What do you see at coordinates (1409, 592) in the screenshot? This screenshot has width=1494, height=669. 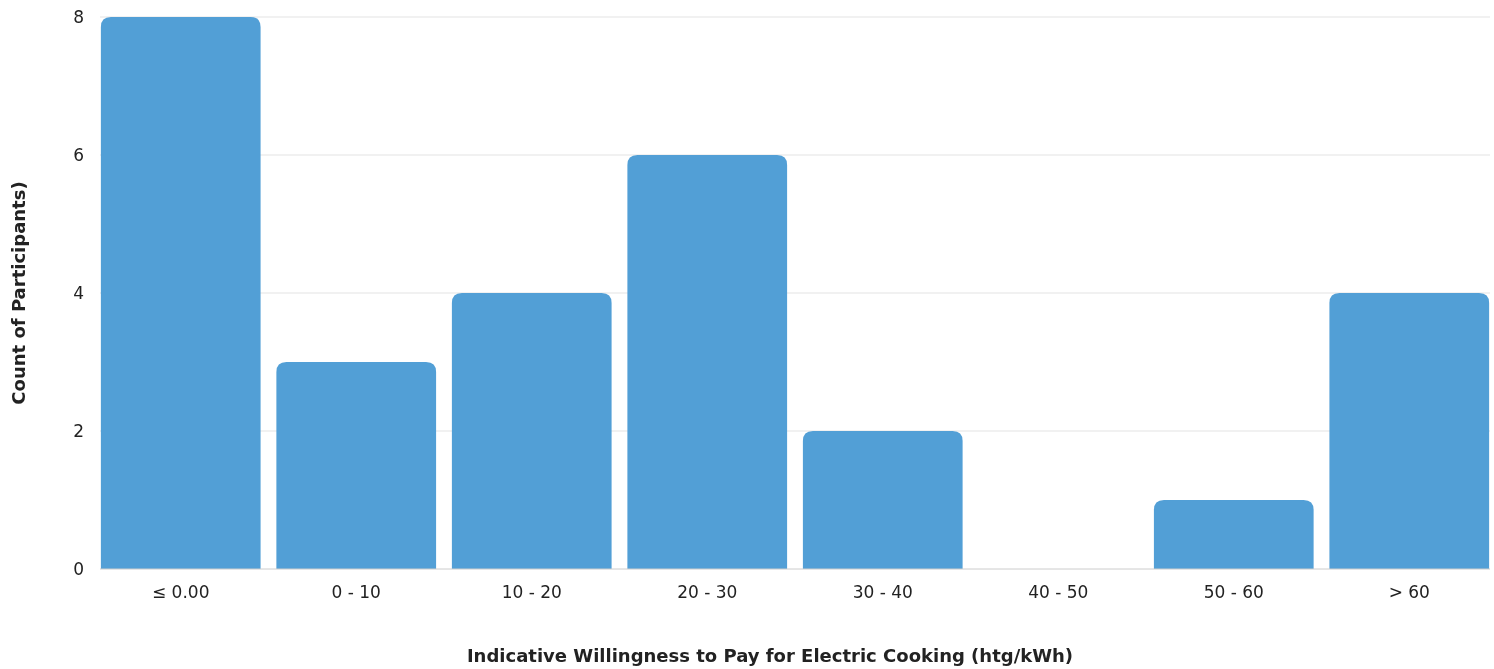 I see `x-tick-label: > 60` at bounding box center [1409, 592].